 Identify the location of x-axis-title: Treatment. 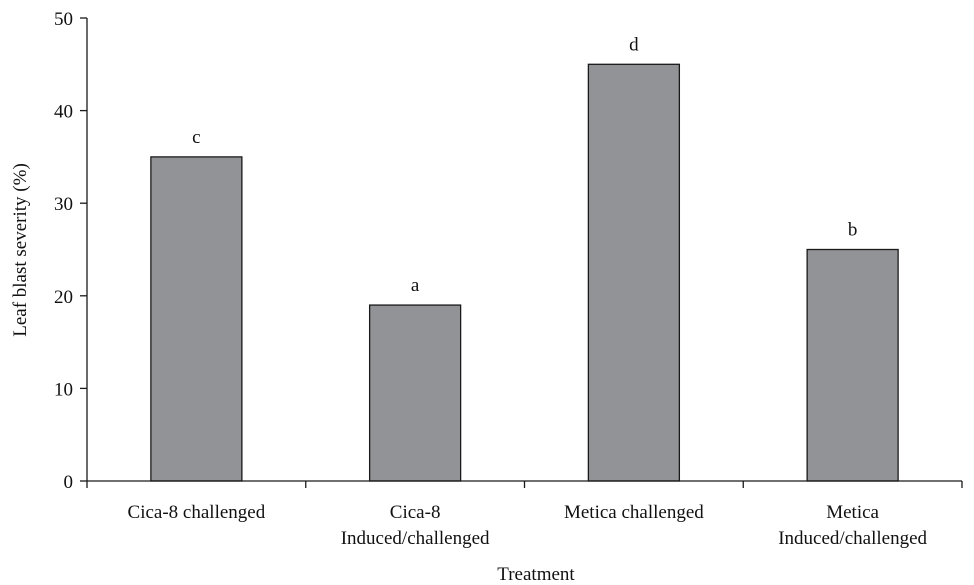
(536, 574).